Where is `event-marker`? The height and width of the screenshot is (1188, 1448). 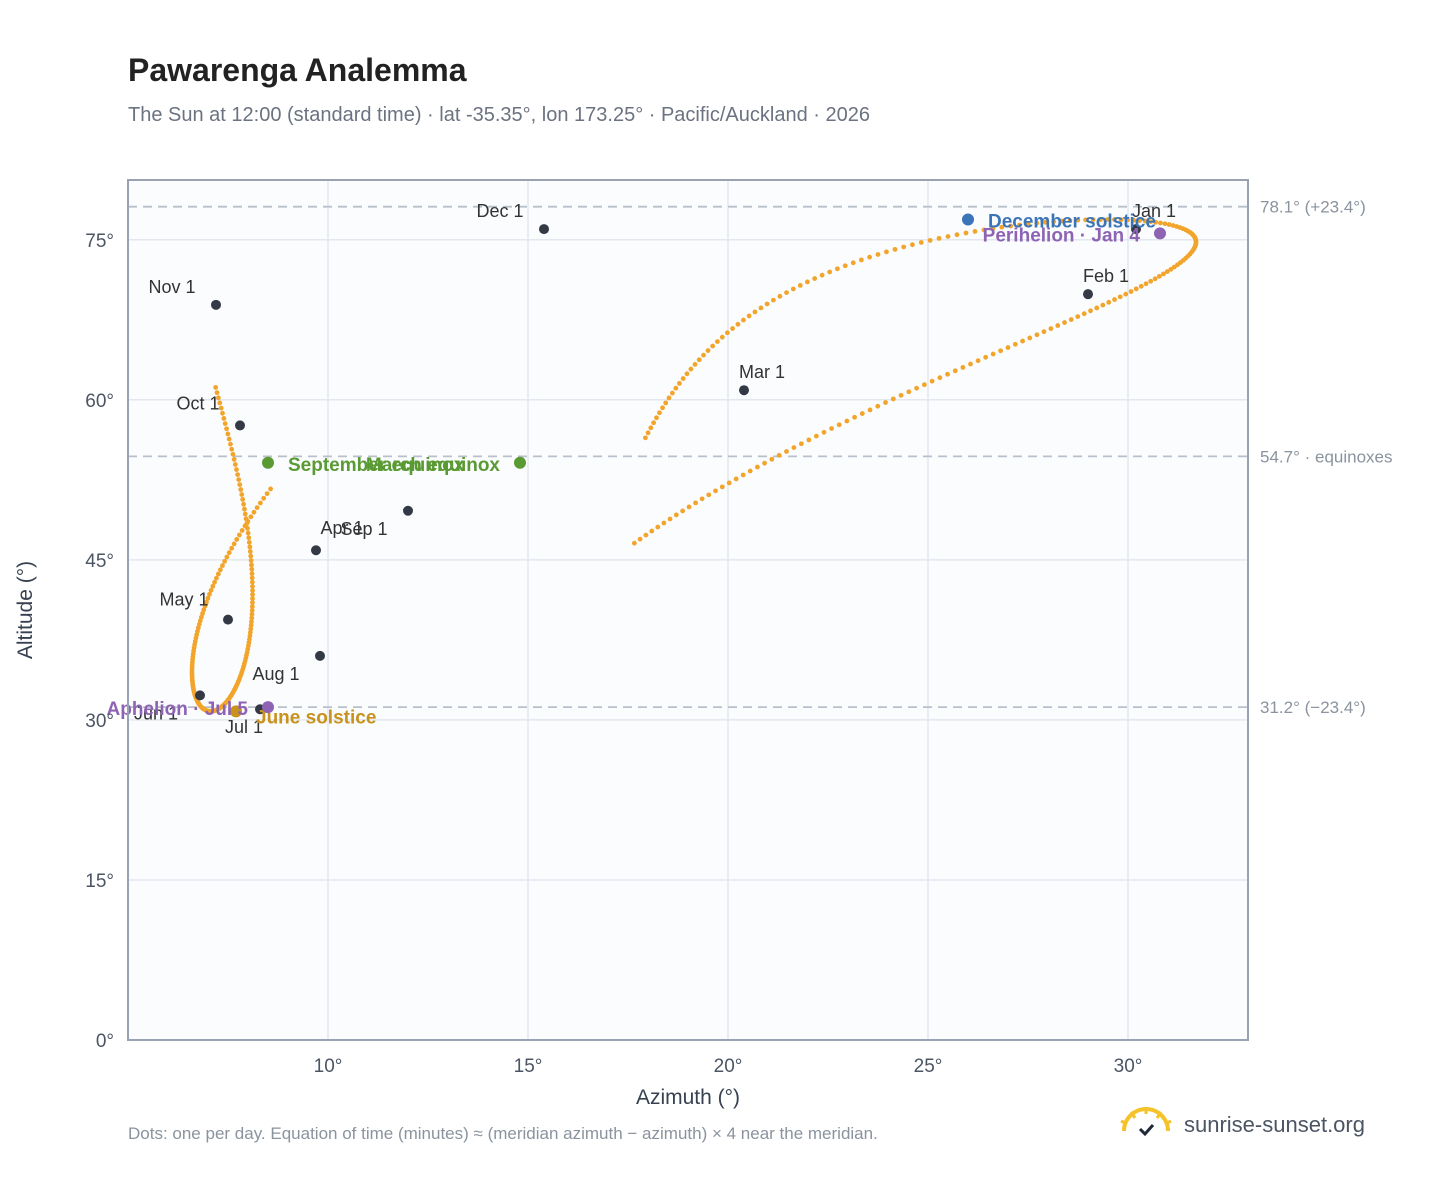
event-marker is located at coordinates (968, 219).